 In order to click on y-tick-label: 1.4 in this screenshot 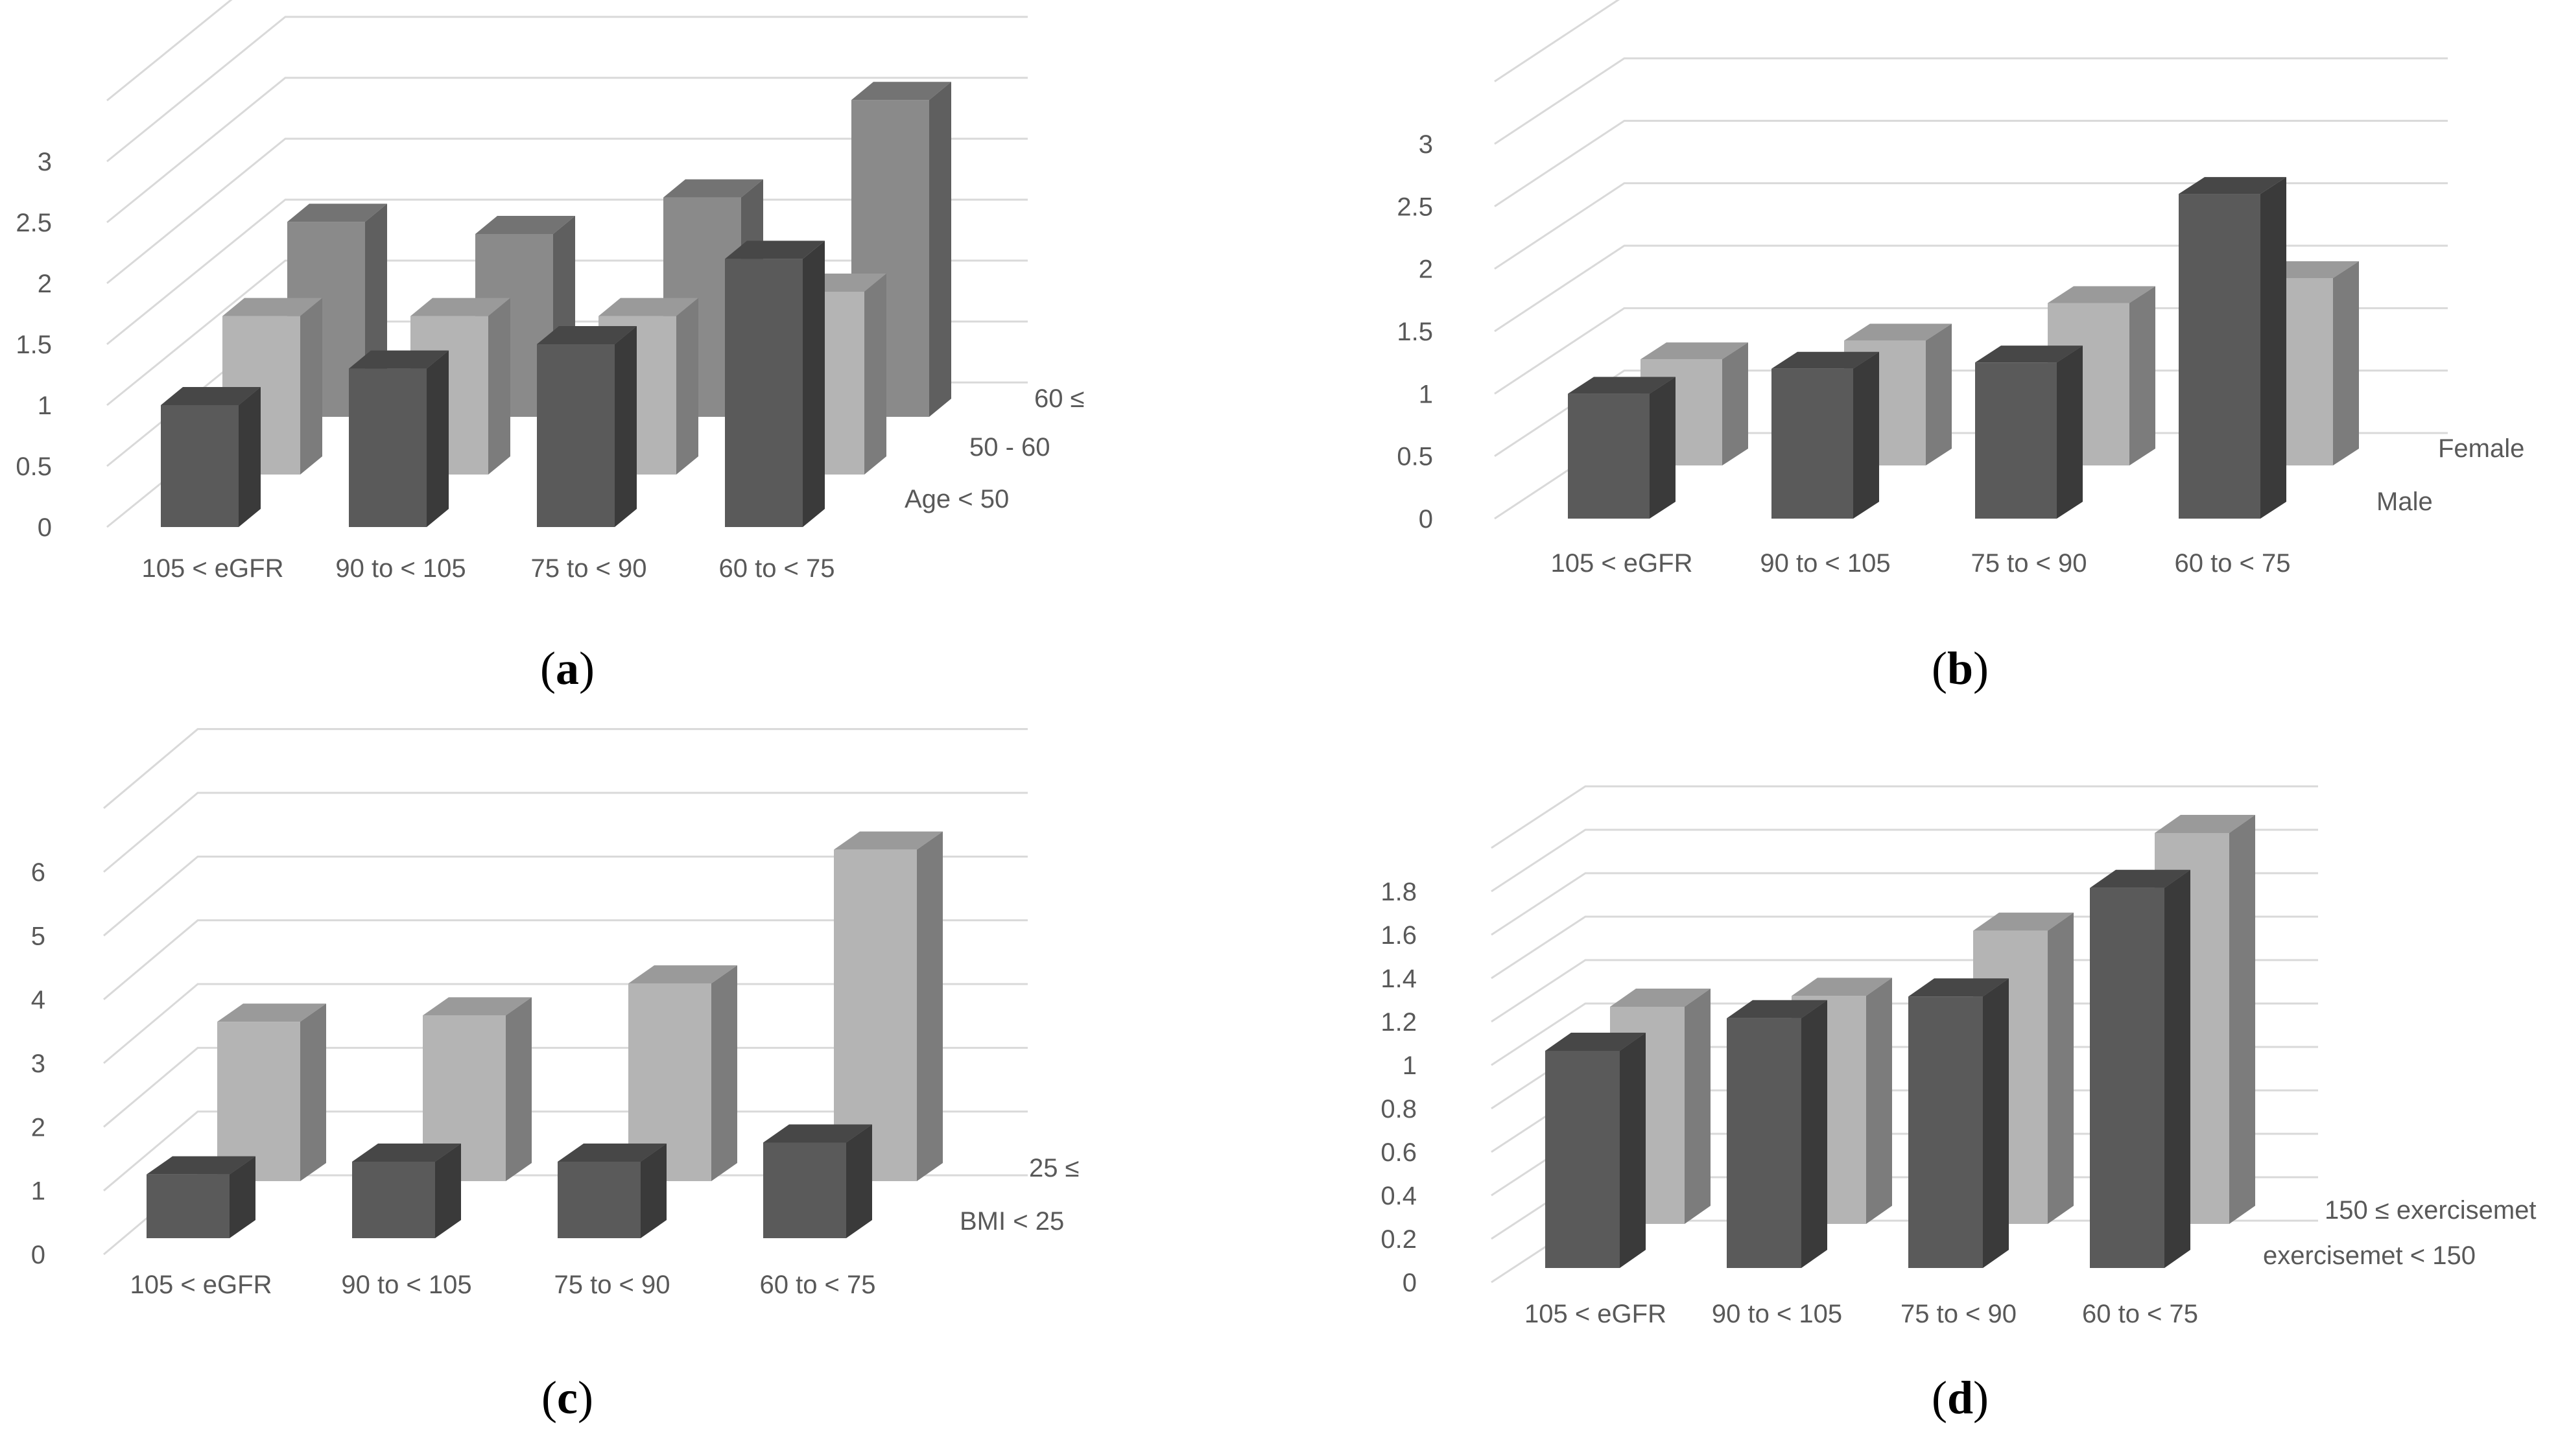, I will do `click(1398, 979)`.